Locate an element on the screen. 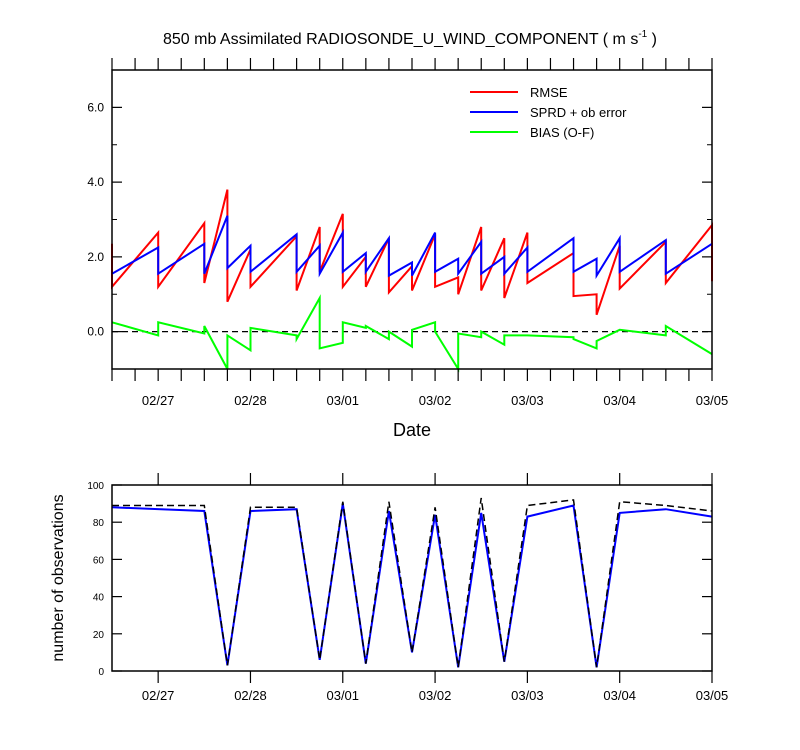 This screenshot has width=800, height=750. y-tick-label: 0.0 is located at coordinates (95, 332).